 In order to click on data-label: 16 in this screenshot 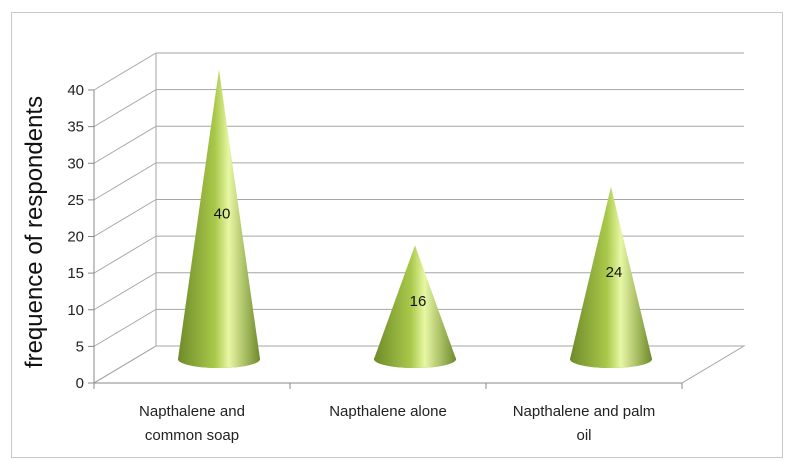, I will do `click(418, 301)`.